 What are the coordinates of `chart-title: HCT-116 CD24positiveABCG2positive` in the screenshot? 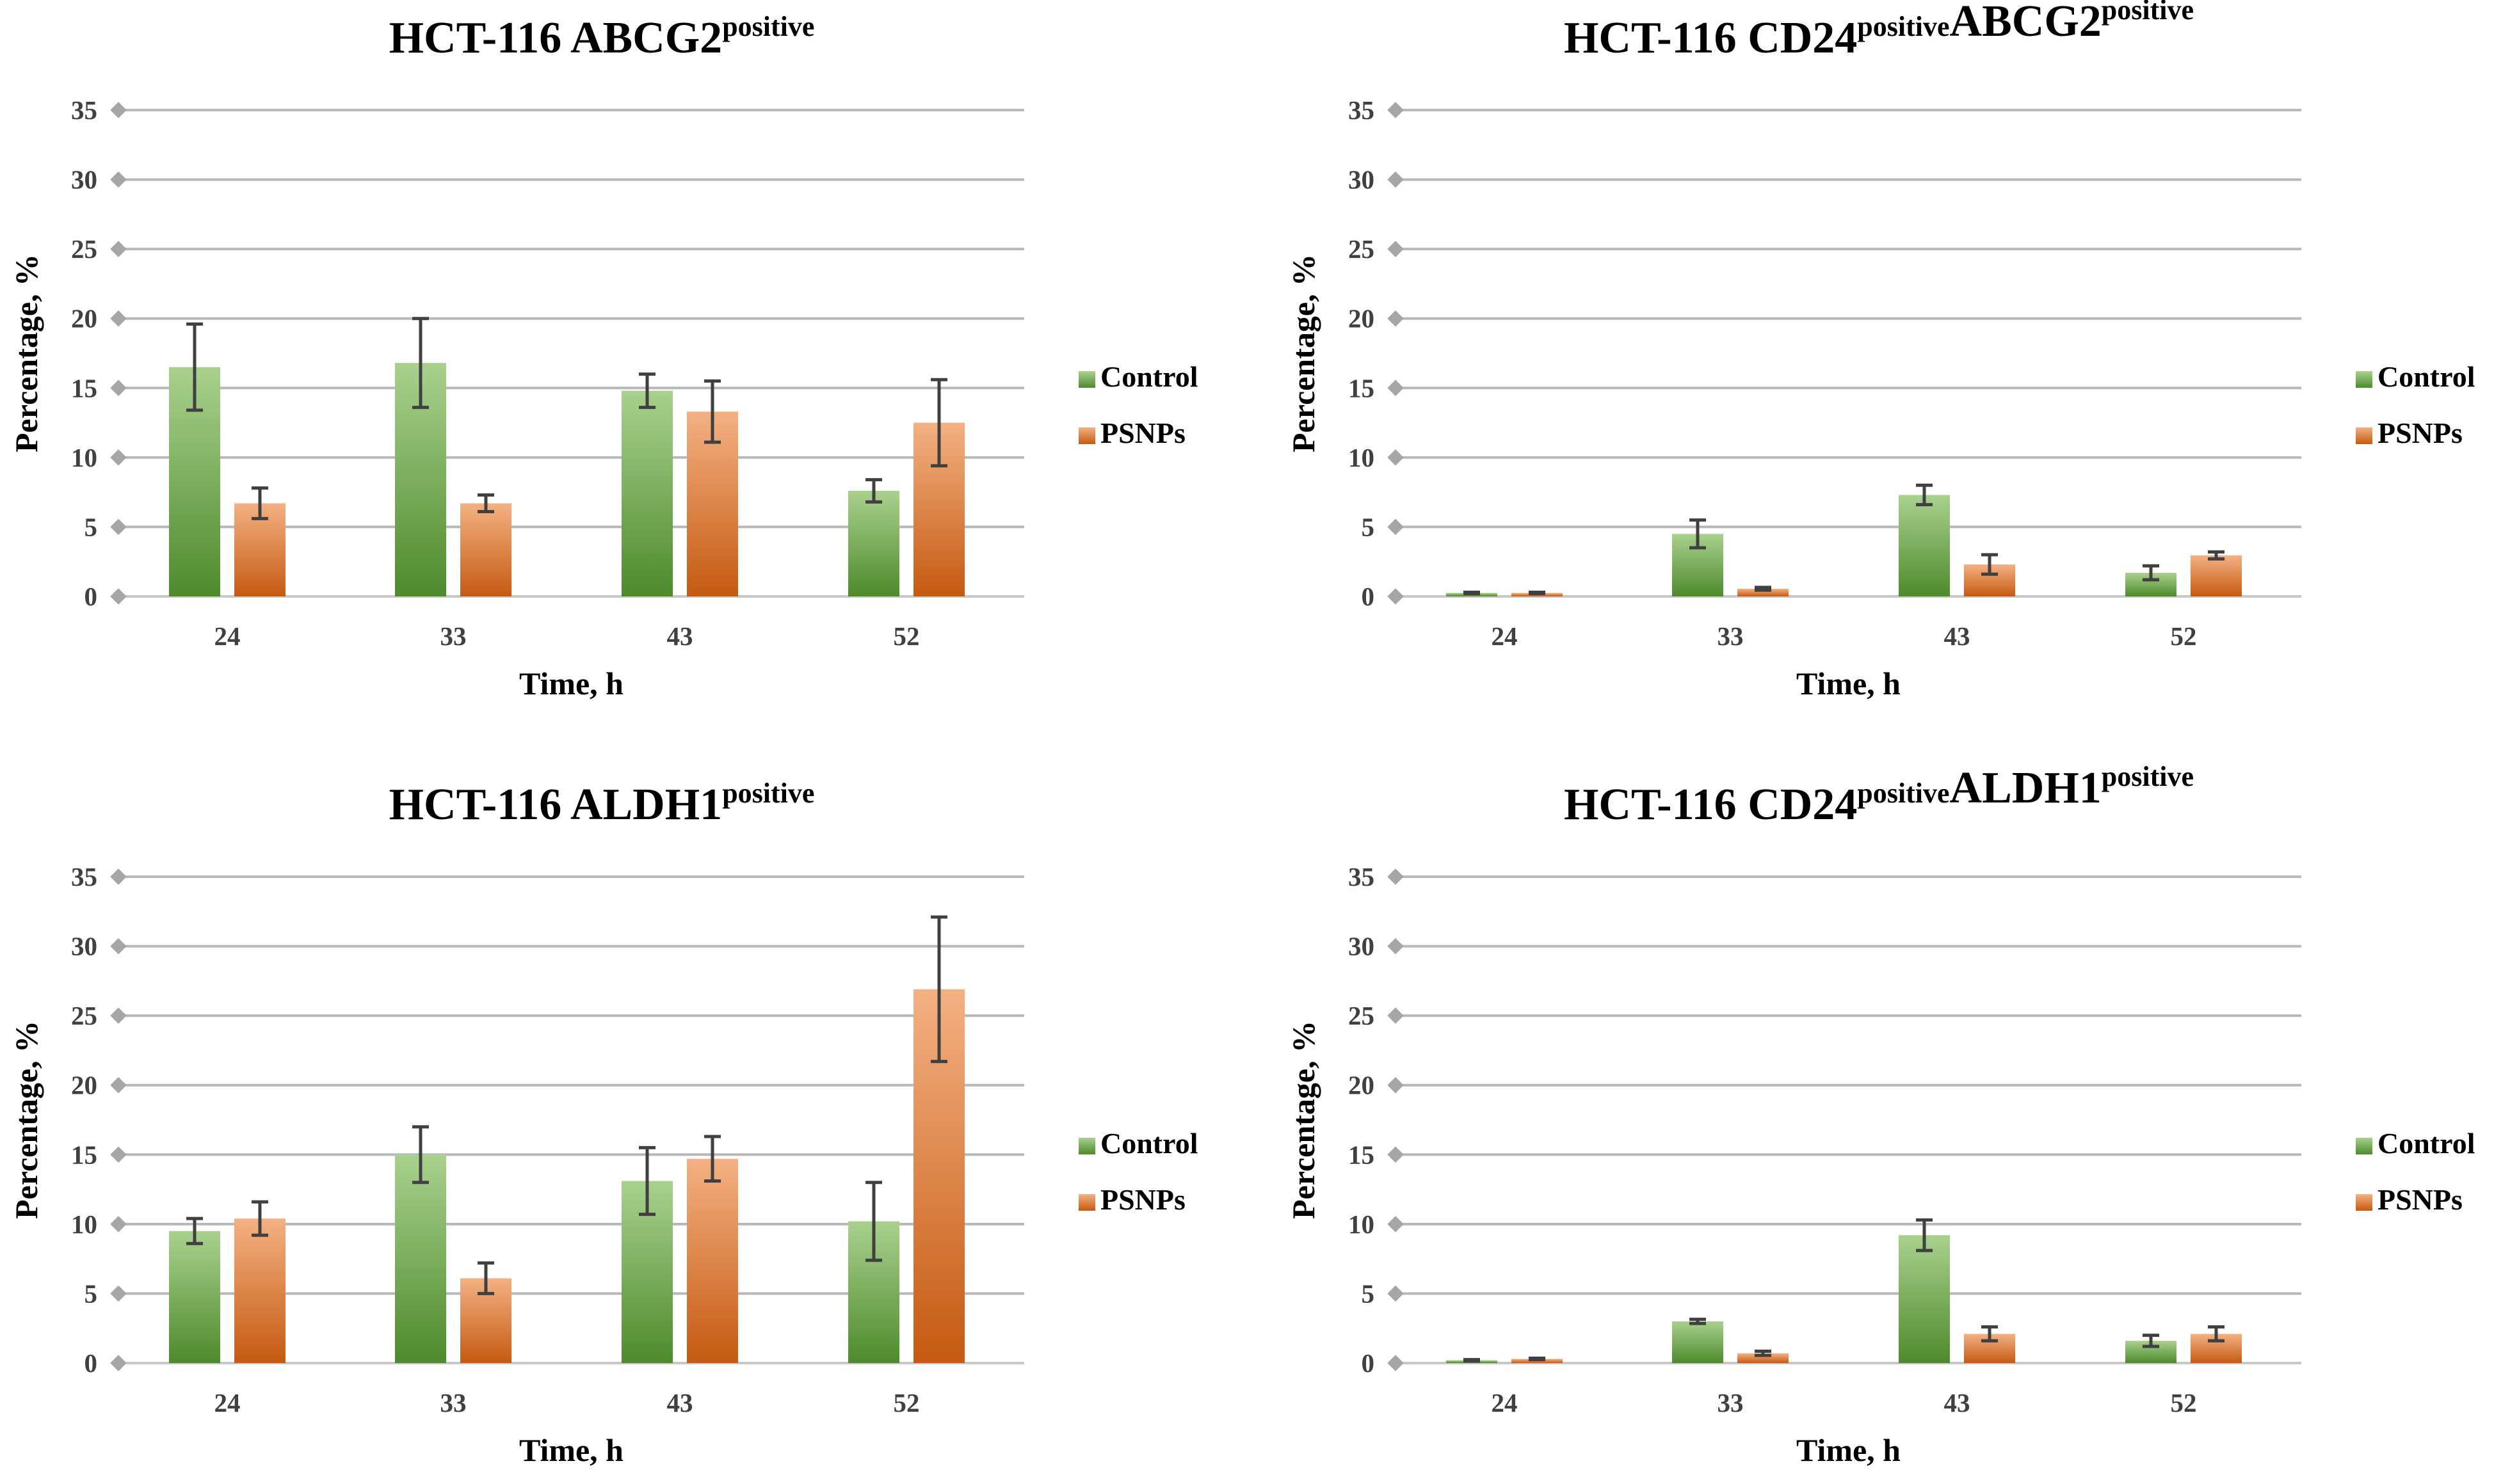 It's located at (1879, 31).